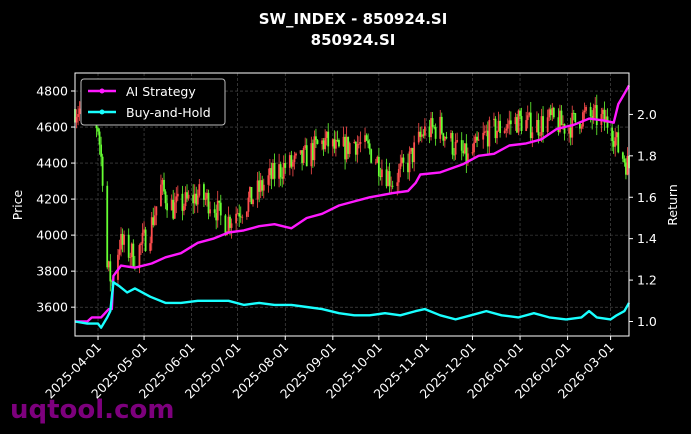  I want to click on legend-buy-and-hold-marker, so click(102, 112).